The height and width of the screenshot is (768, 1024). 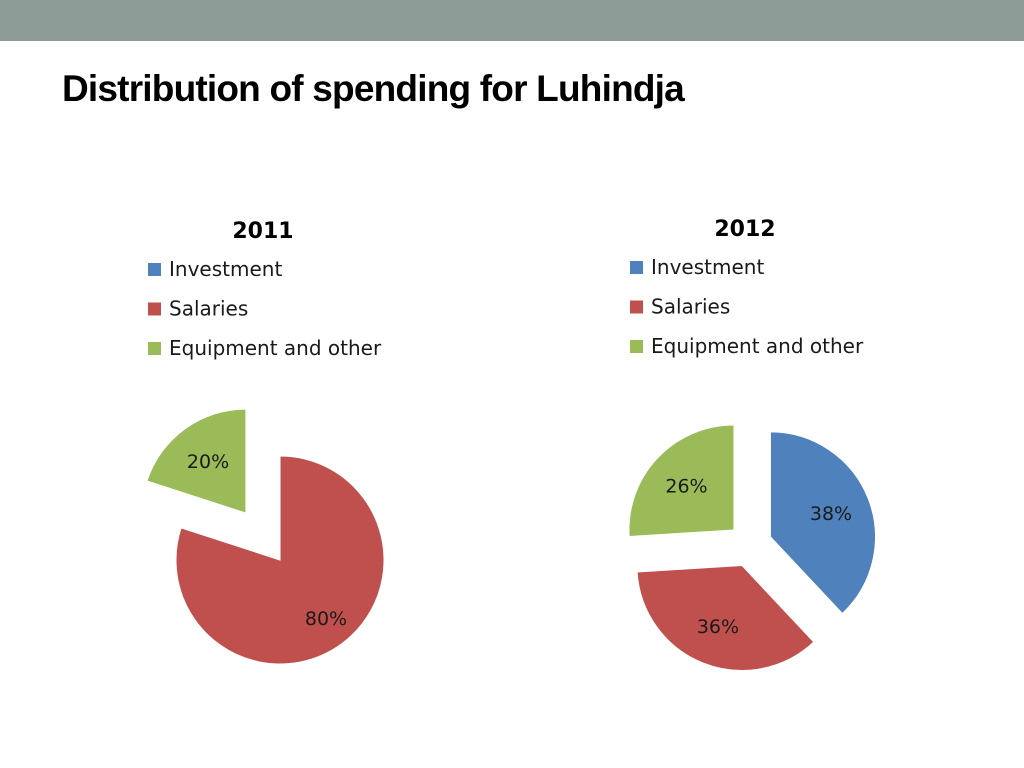 What do you see at coordinates (718, 627) in the screenshot?
I see `data-label: 36%` at bounding box center [718, 627].